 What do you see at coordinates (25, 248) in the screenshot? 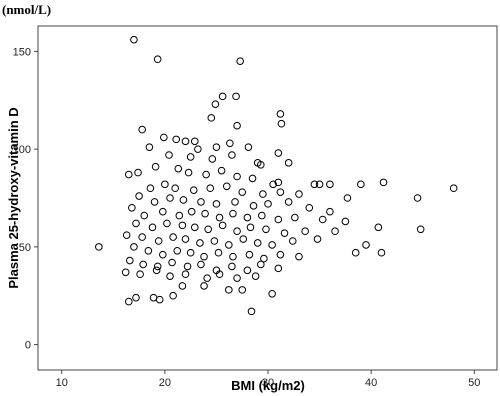
I see `y-tick-label: 50` at bounding box center [25, 248].